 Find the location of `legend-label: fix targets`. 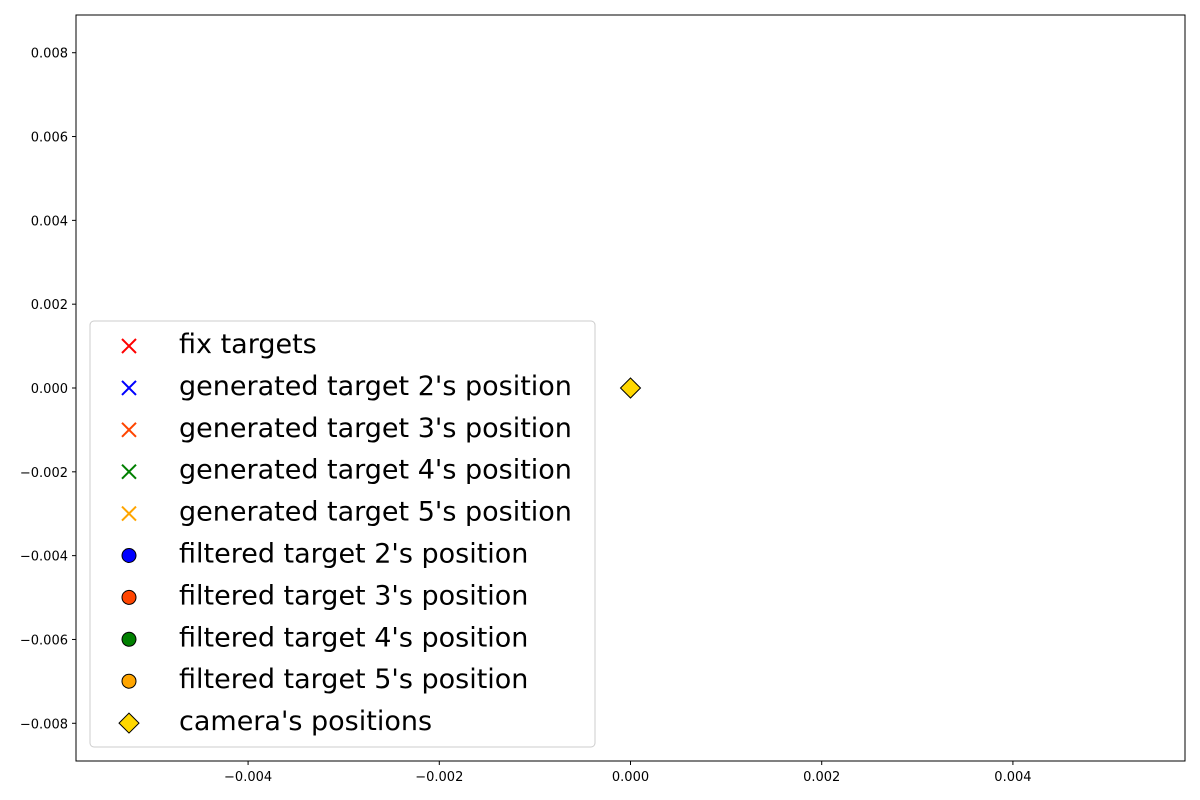

legend-label: fix targets is located at coordinates (248, 344).